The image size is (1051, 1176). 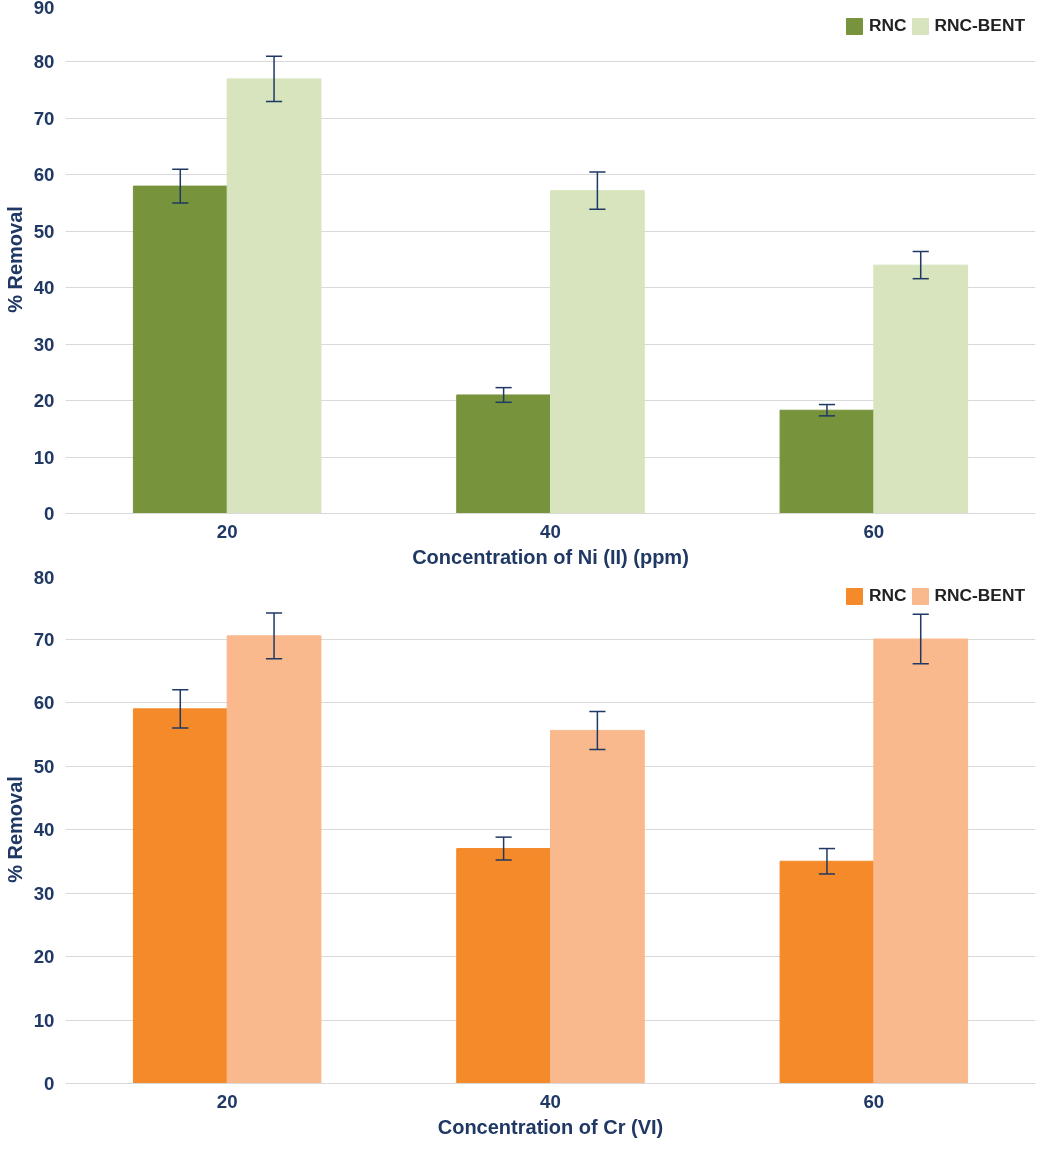 What do you see at coordinates (550, 556) in the screenshot?
I see `x-axis-title: Concentration of Ni (II) (ppm)` at bounding box center [550, 556].